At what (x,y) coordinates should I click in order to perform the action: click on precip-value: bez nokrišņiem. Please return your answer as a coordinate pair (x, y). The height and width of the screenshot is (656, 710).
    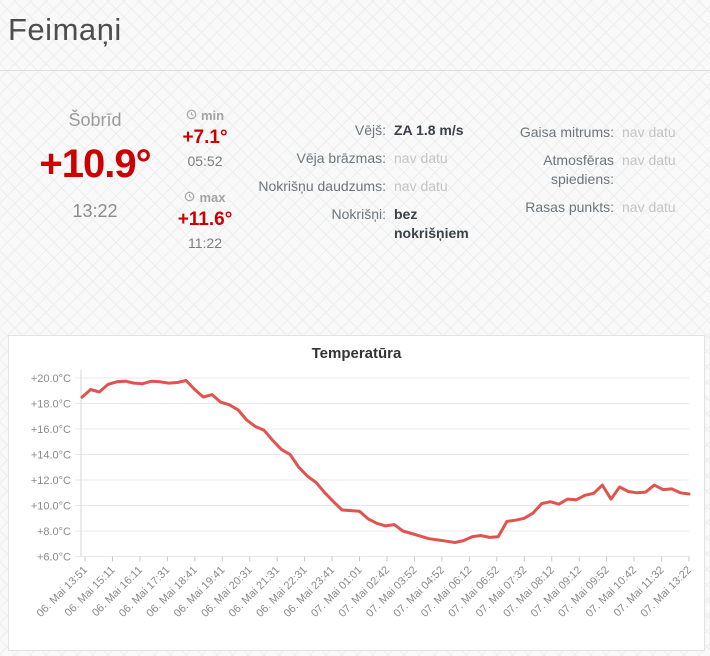
    Looking at the image, I should click on (431, 223).